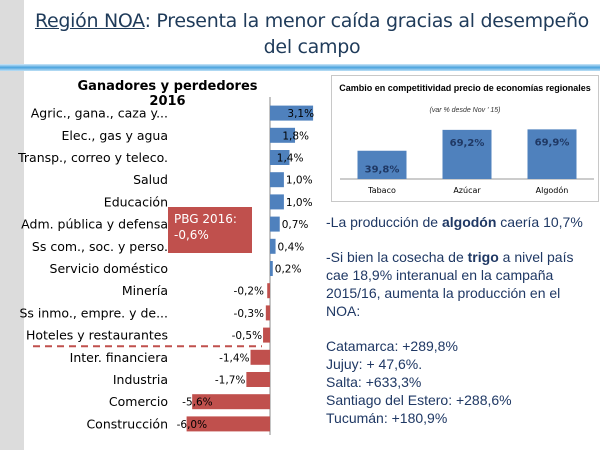 This screenshot has height=450, width=600. Describe the element at coordinates (136, 201) in the screenshot. I see `category-label: Educación` at that location.